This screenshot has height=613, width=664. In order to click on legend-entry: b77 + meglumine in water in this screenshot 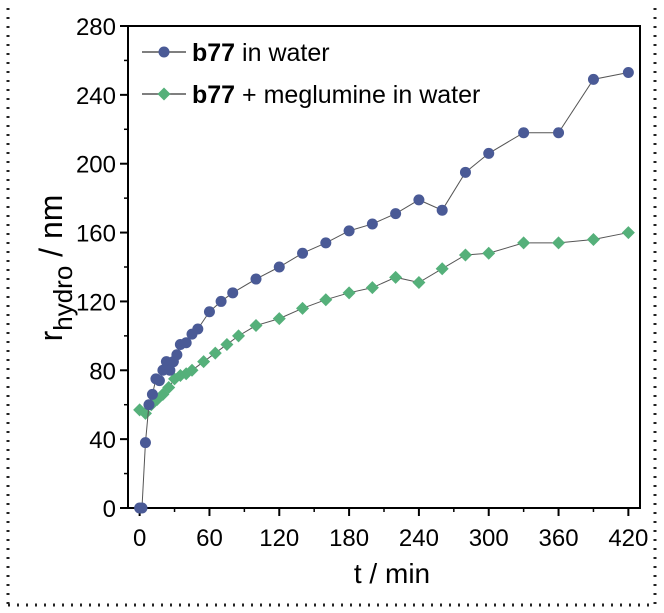, I will do `click(311, 95)`.